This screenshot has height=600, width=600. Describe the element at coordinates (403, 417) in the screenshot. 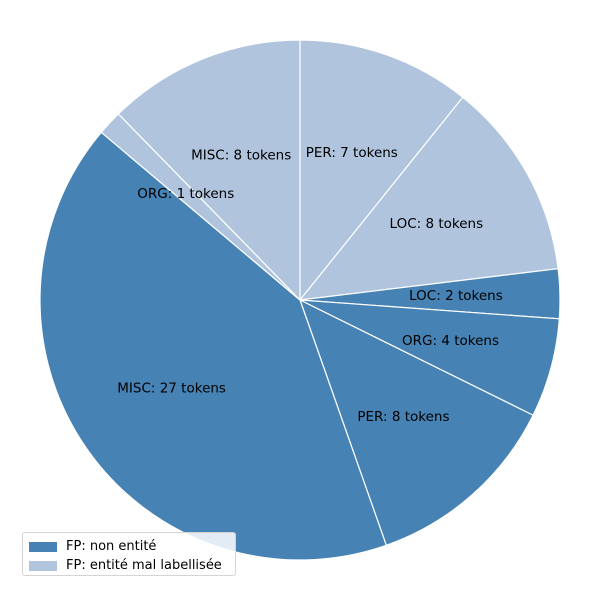

I see `pie-slice-label-4: PER: 8 tokens` at that location.